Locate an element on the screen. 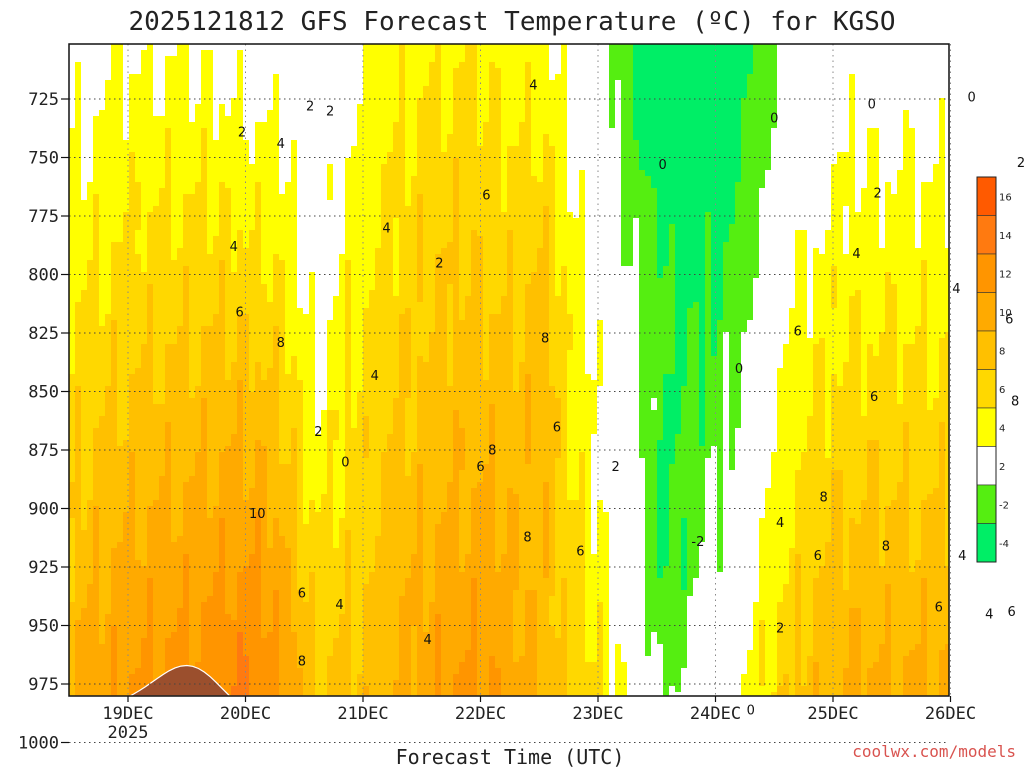 The width and height of the screenshot is (1024, 768). x-tick-label: 22DEC is located at coordinates (480, 714).